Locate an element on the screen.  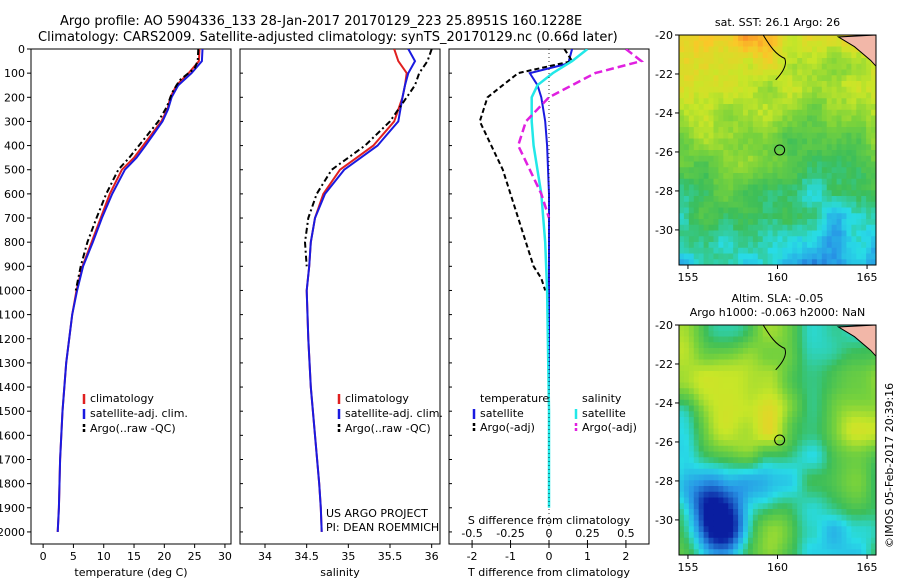
x-tick-label: 15 is located at coordinates (134, 556).